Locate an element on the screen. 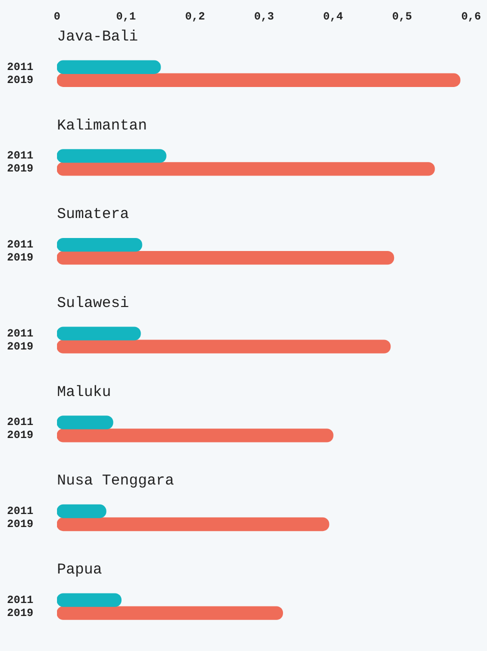  x-tick-label: 0,3 is located at coordinates (264, 17).